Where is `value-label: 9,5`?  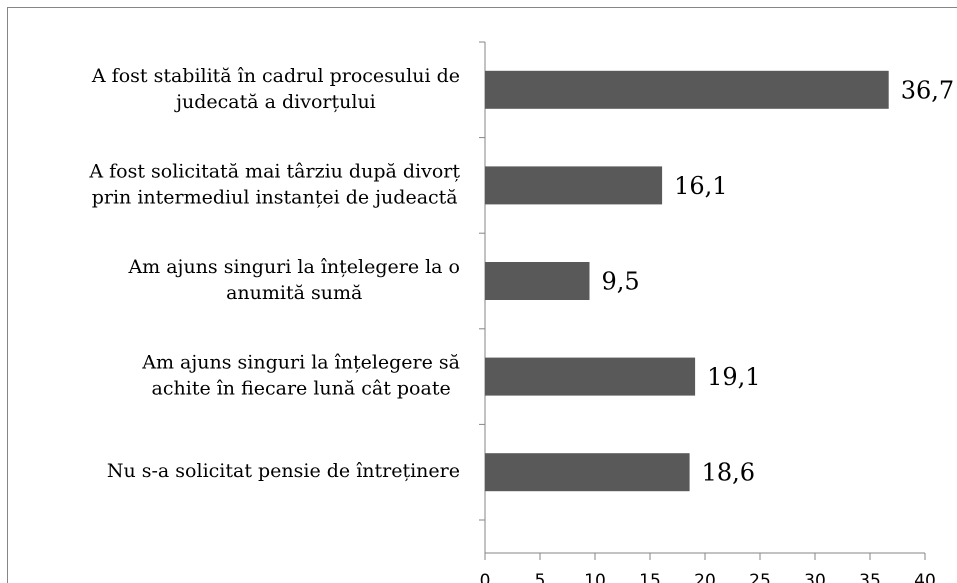
value-label: 9,5 is located at coordinates (621, 282).